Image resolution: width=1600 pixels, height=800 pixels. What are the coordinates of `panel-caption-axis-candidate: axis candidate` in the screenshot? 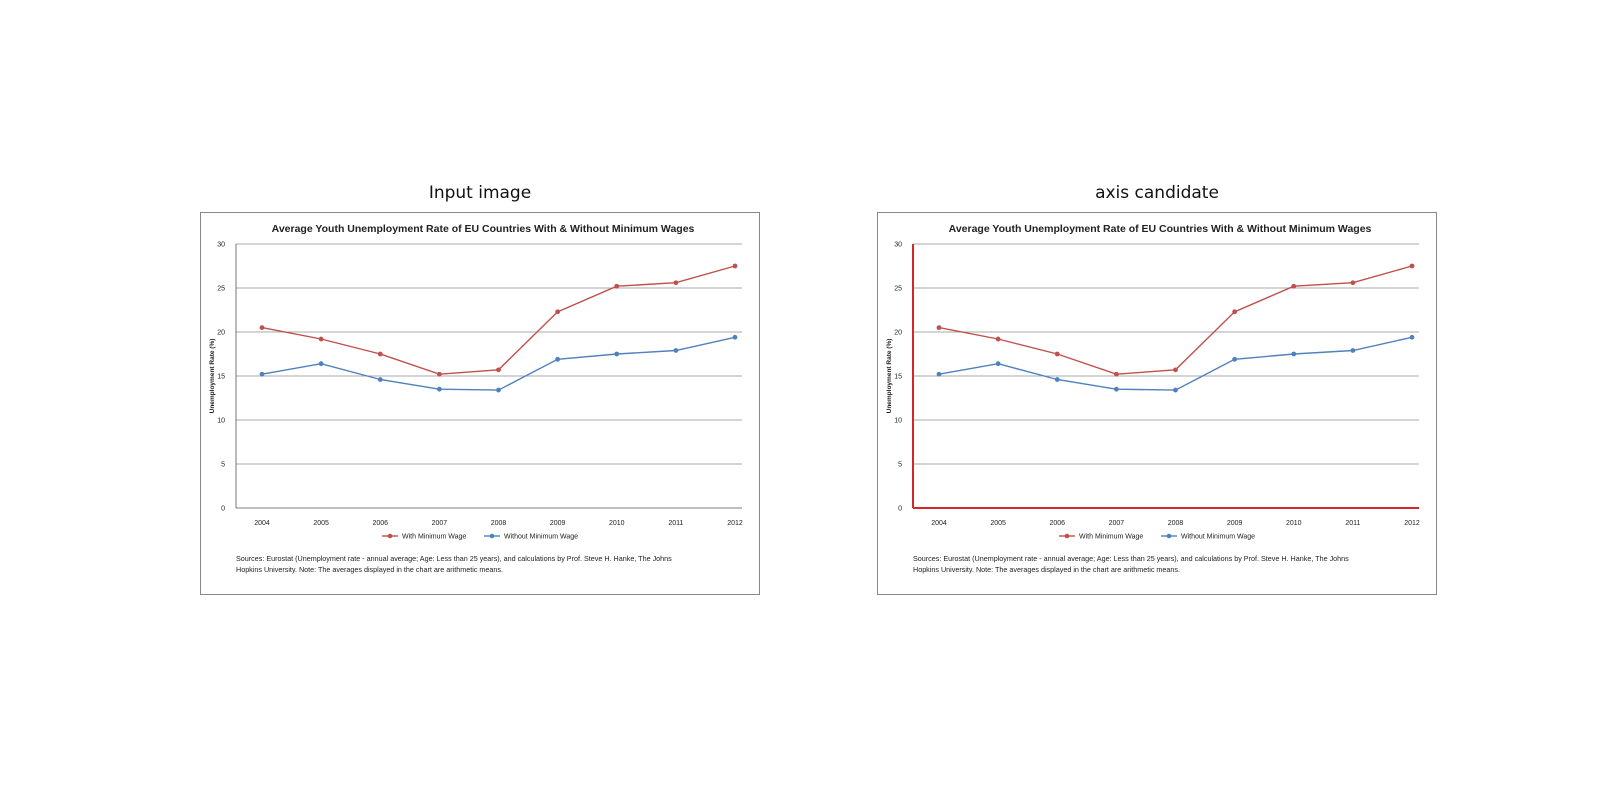 It's located at (1157, 193).